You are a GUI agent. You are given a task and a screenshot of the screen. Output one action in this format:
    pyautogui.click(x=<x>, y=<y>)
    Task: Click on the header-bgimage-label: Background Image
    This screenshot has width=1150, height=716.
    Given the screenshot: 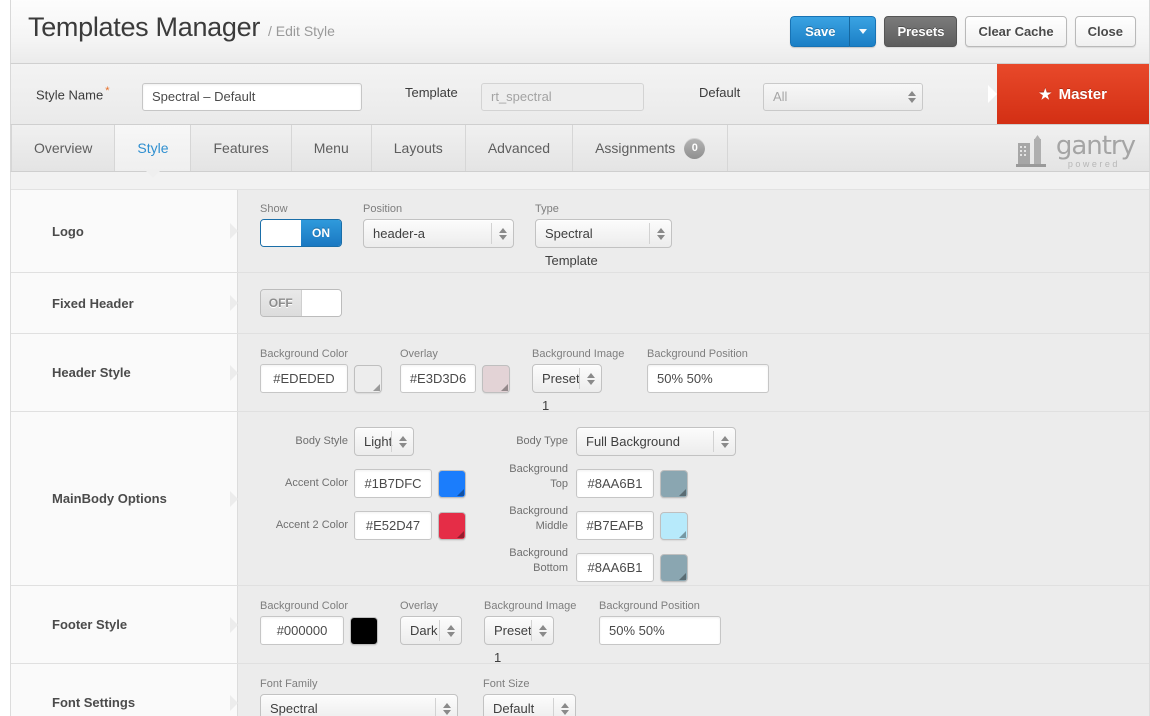 What is the action you would take?
    pyautogui.click(x=578, y=354)
    